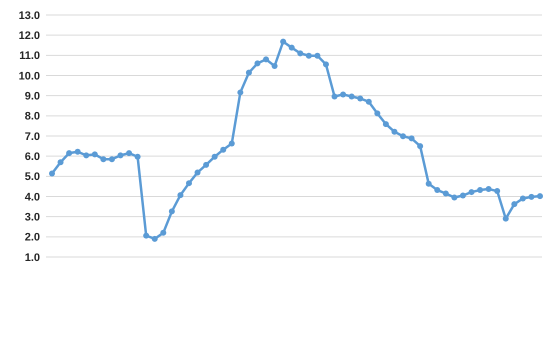  What do you see at coordinates (29, 76) in the screenshot?
I see `y-tick-label: 10.0` at bounding box center [29, 76].